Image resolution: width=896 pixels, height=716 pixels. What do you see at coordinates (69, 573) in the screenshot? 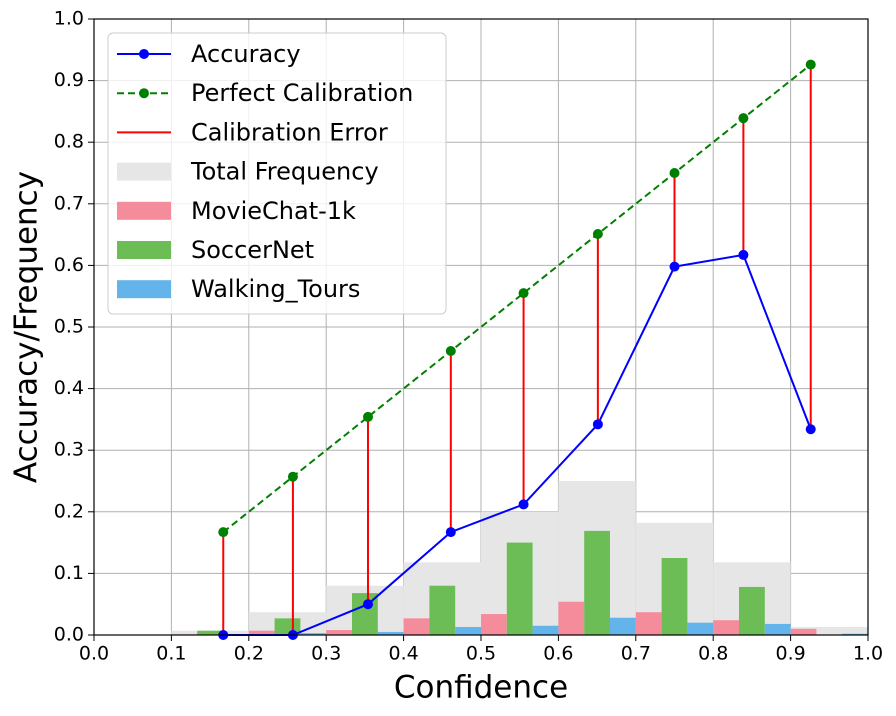
I see `y-tick-label: 0.1` at bounding box center [69, 573].